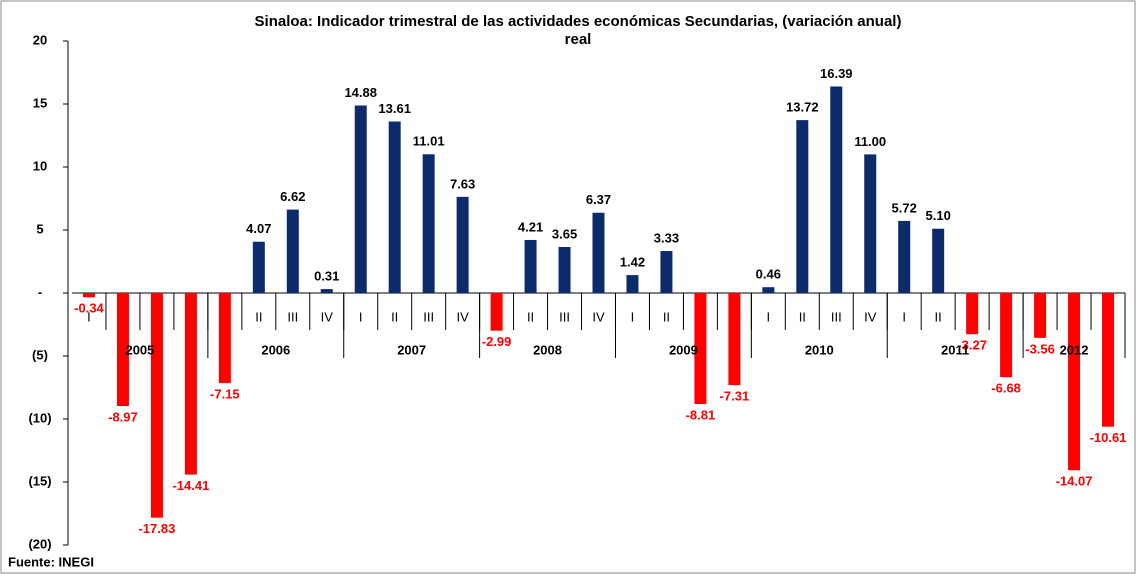 This screenshot has width=1136, height=574. Describe the element at coordinates (39, 228) in the screenshot. I see `y-tick-label: 5` at that location.